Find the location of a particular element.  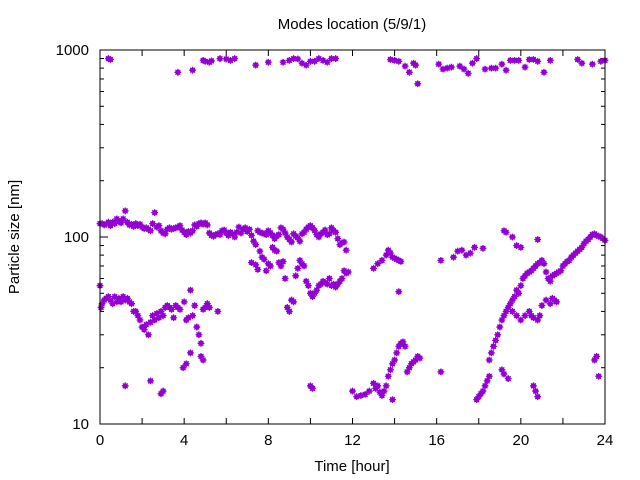

chart-title: Modes location (5/9/1) is located at coordinates (352, 24).